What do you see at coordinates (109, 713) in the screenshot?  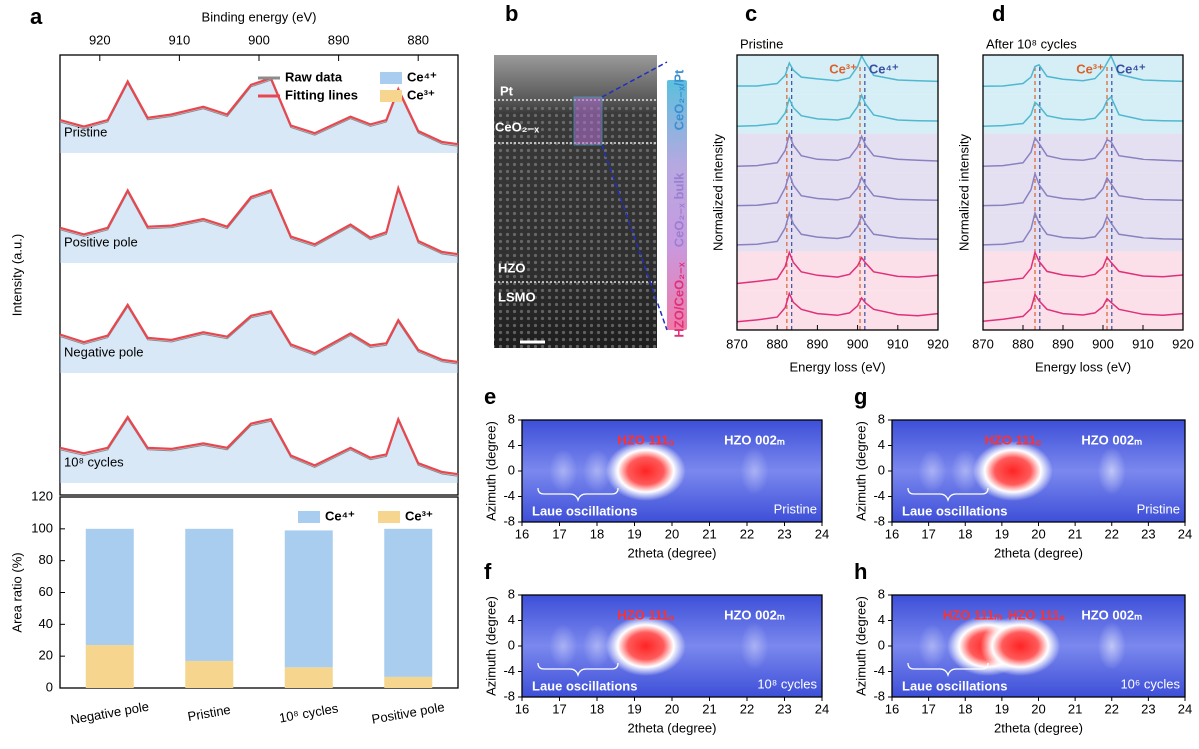 I see `x-tick-label: Negative pole` at bounding box center [109, 713].